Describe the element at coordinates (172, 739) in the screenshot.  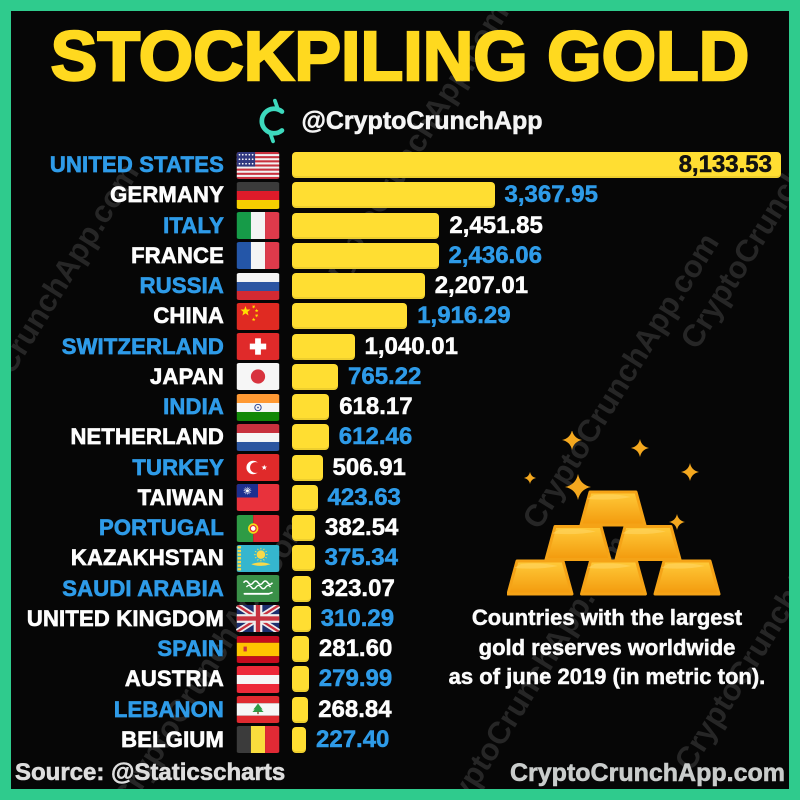
I see `country-label: BELGIUM` at that location.